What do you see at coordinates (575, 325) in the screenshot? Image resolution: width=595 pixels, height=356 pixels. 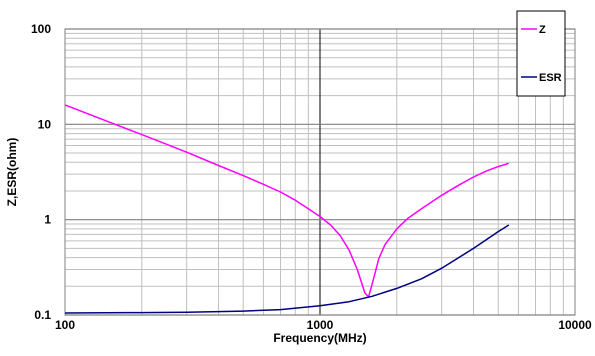 I see `x-tick-label: 10000` at bounding box center [575, 325].